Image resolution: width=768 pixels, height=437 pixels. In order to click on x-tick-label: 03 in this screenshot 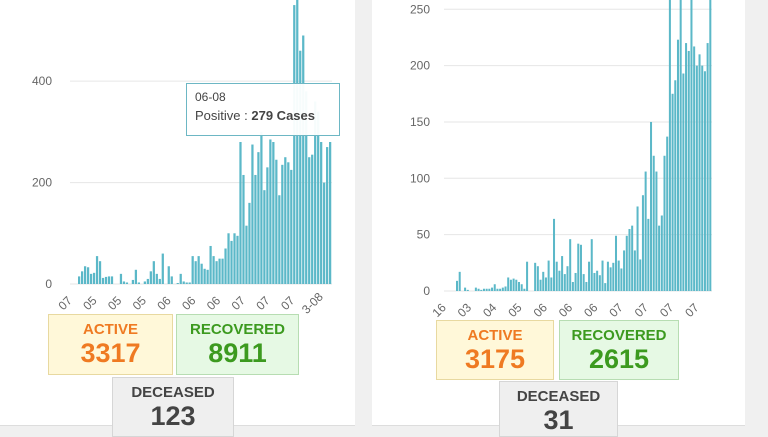, I will do `click(465, 310)`.